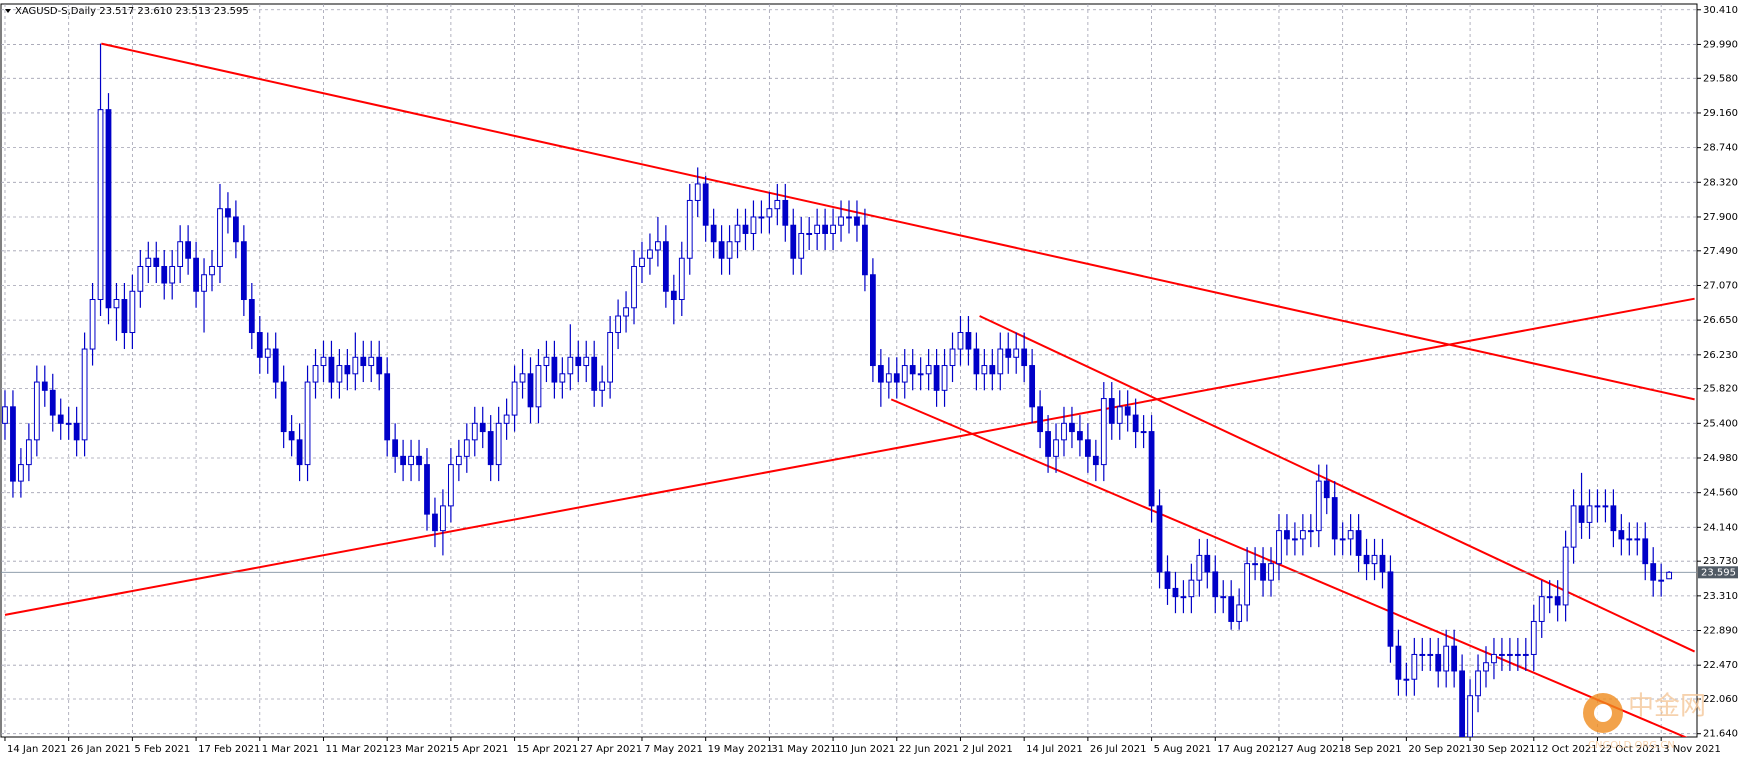 This screenshot has width=1740, height=761. I want to click on y-tick-label: 26.650, so click(1720, 320).